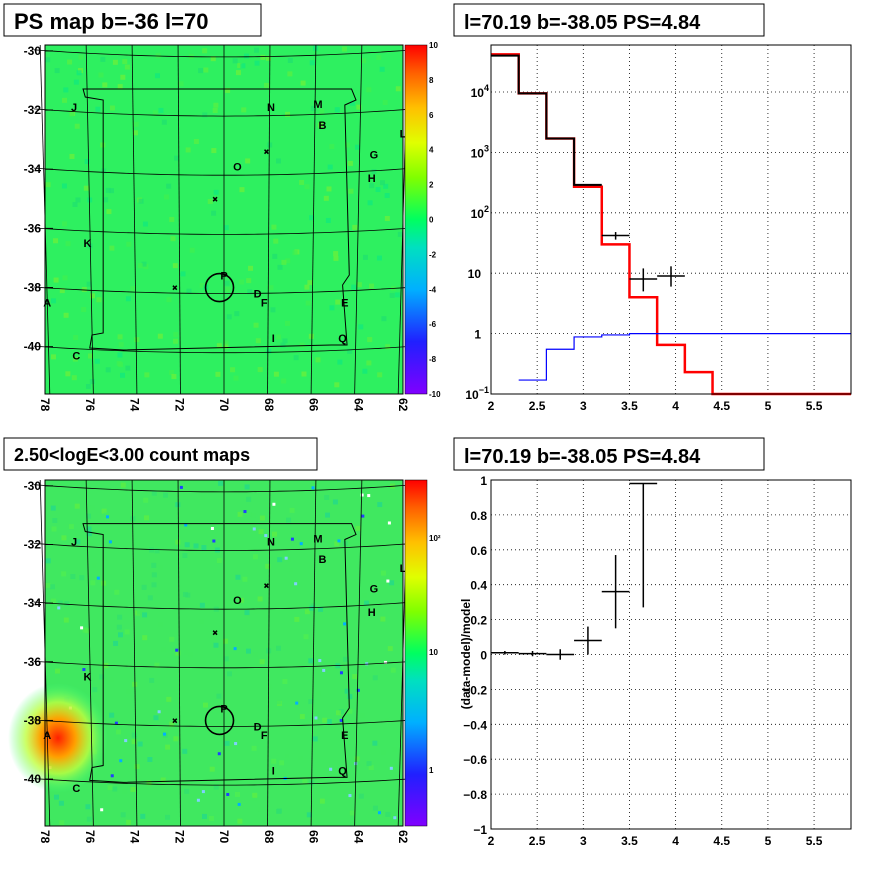 The width and height of the screenshot is (896, 872). What do you see at coordinates (433, 45) in the screenshot?
I see `p1-colorbar-tick-label: 10` at bounding box center [433, 45].